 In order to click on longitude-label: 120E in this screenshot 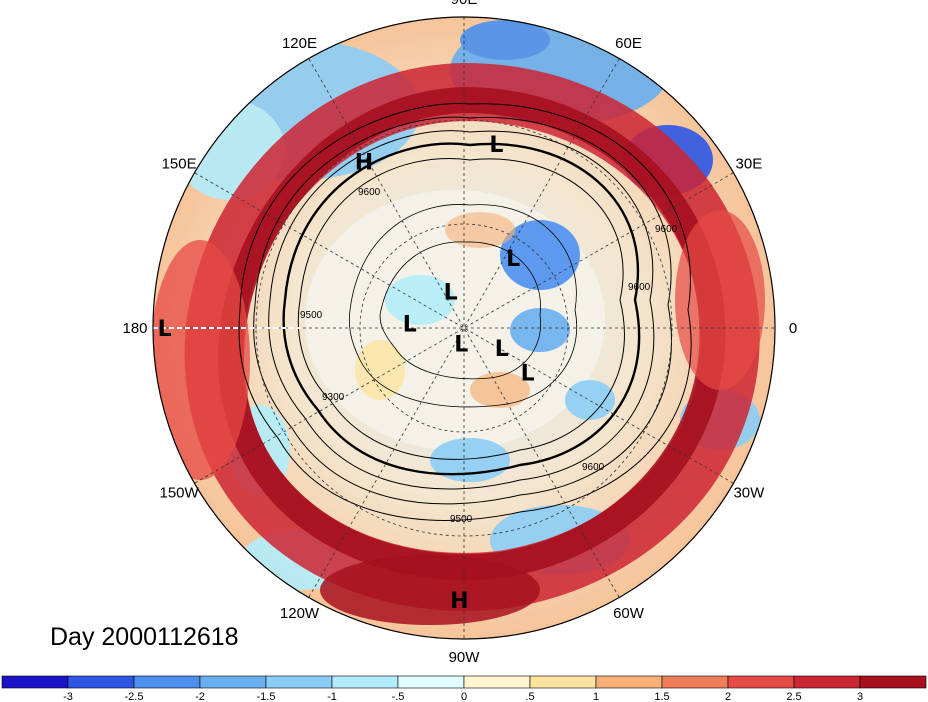, I will do `click(299, 43)`.